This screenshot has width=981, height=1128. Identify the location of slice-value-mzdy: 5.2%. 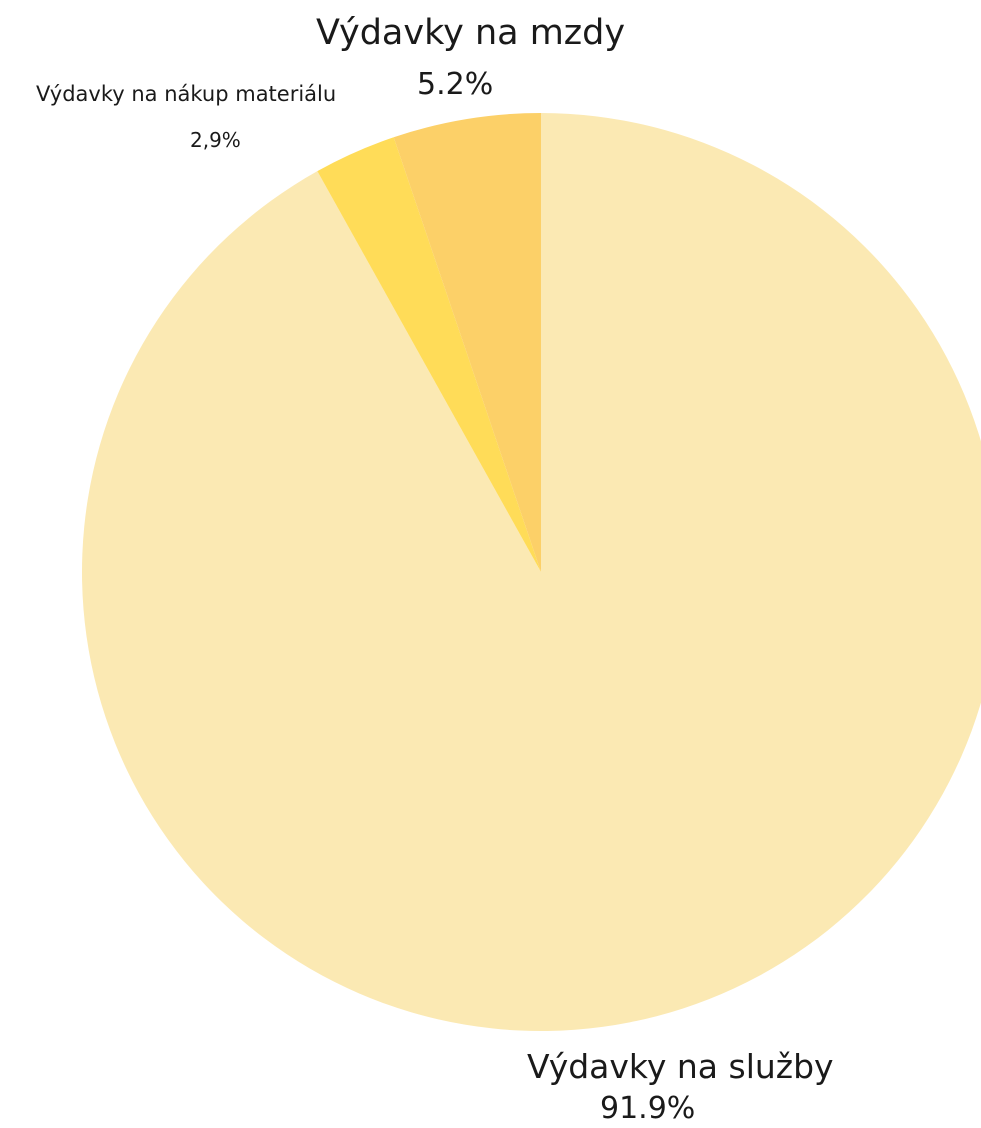
(455, 84).